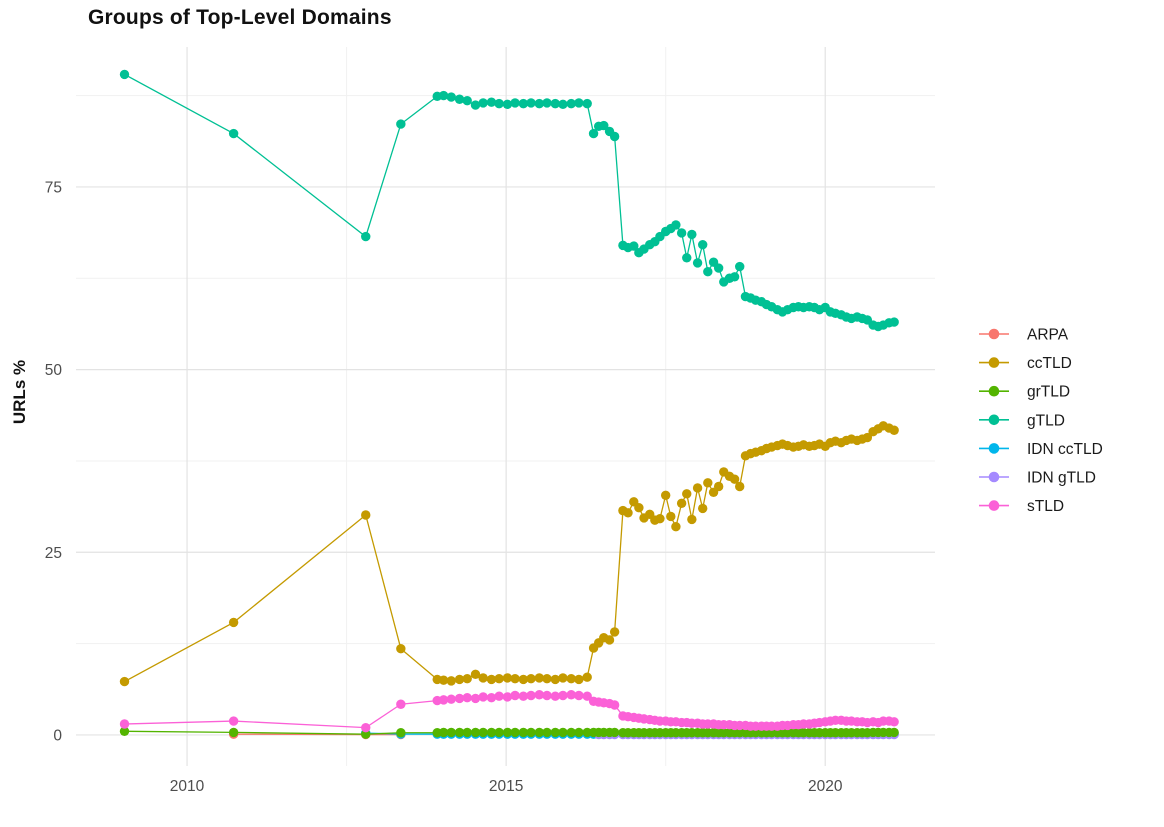 This screenshot has width=1164, height=827. I want to click on legend-item-idn-gtld: IDN gTLD, so click(1037, 478).